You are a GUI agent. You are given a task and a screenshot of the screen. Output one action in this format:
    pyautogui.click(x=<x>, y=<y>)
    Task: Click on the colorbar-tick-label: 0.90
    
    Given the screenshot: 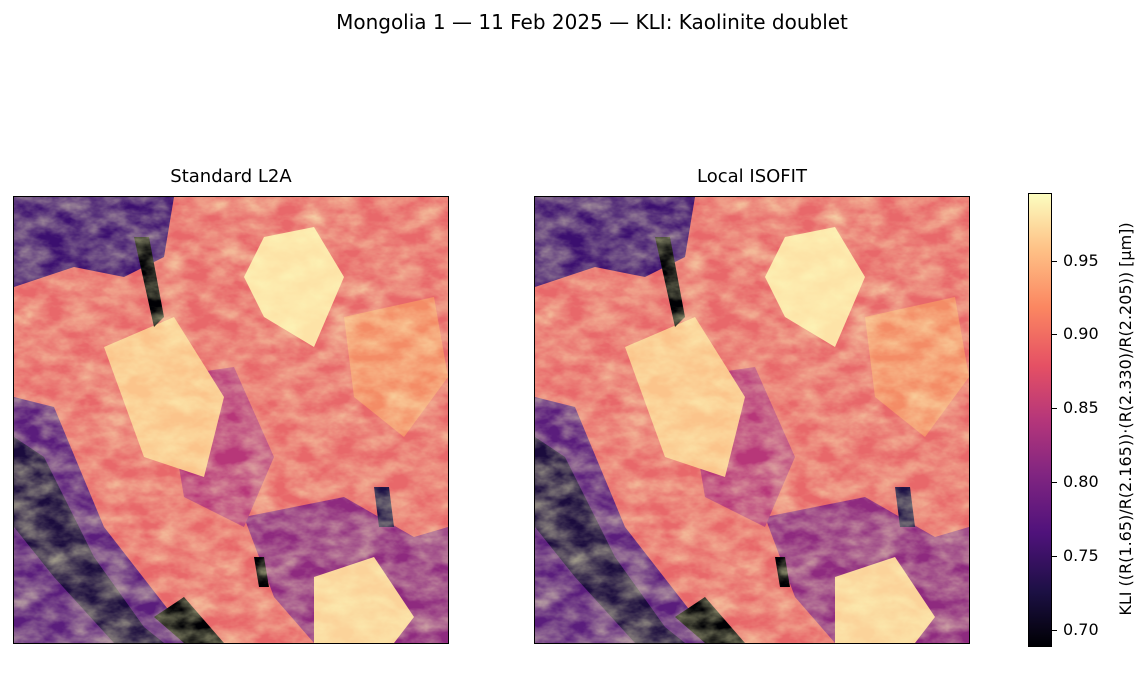 What is the action you would take?
    pyautogui.click(x=1081, y=334)
    